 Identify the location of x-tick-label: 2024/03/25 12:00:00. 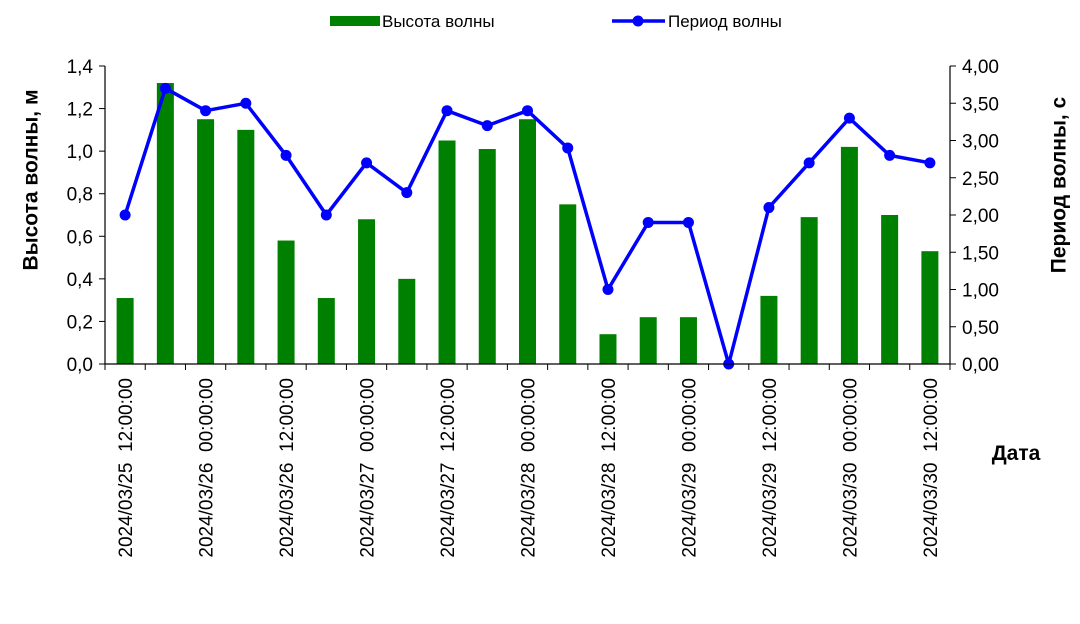
(126, 468).